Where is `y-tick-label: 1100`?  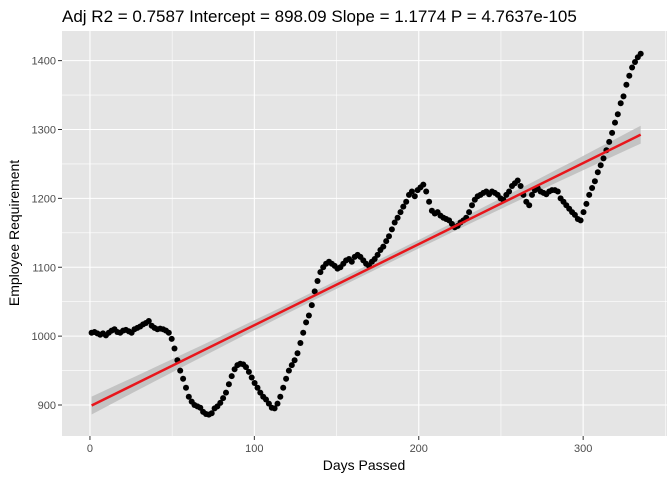 y-tick-label: 1100 is located at coordinates (44, 268).